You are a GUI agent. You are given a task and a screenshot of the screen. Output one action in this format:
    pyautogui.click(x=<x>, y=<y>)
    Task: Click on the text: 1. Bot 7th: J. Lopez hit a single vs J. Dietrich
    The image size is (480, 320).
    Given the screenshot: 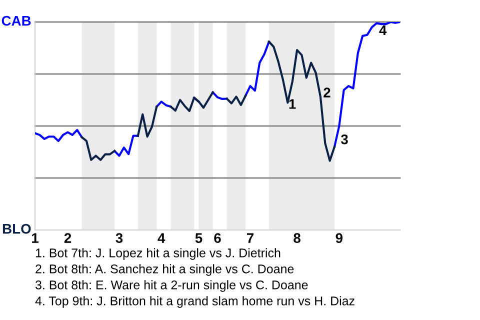 What is the action you would take?
    pyautogui.click(x=158, y=254)
    